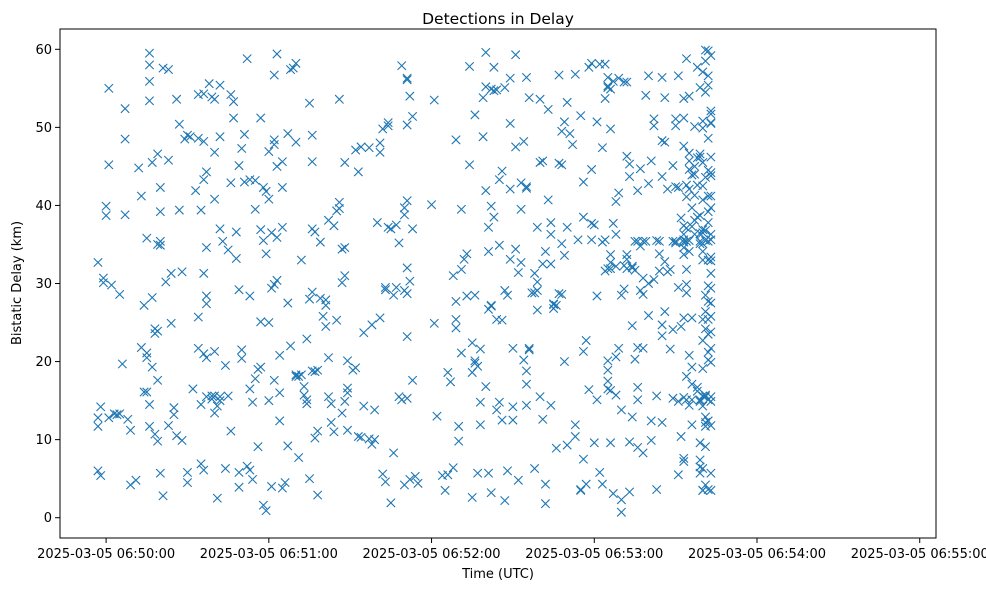 This screenshot has height=590, width=986. I want to click on y-tick-label: 40, so click(43, 206).